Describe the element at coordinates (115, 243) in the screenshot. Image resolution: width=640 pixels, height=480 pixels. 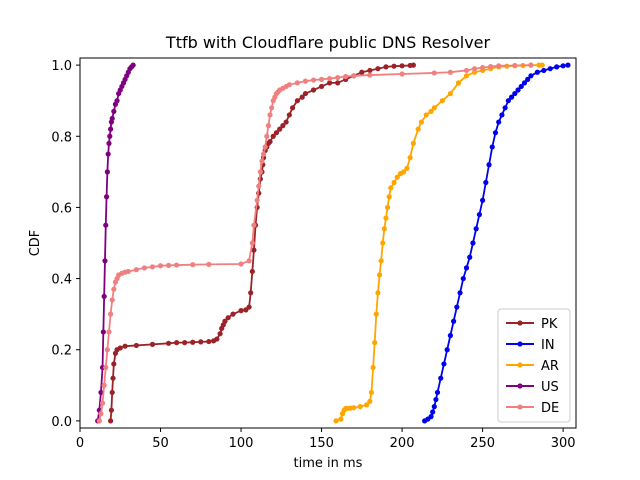
I see `series-us` at that location.